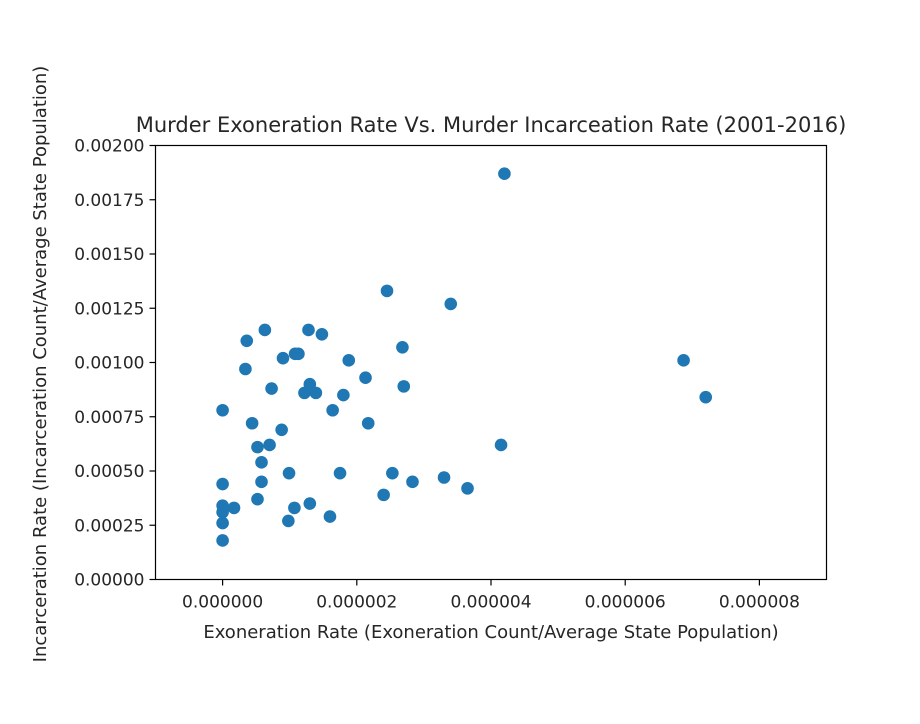 Image resolution: width=920 pixels, height=724 pixels. I want to click on x-tick-label: 0.000004, so click(490, 603).